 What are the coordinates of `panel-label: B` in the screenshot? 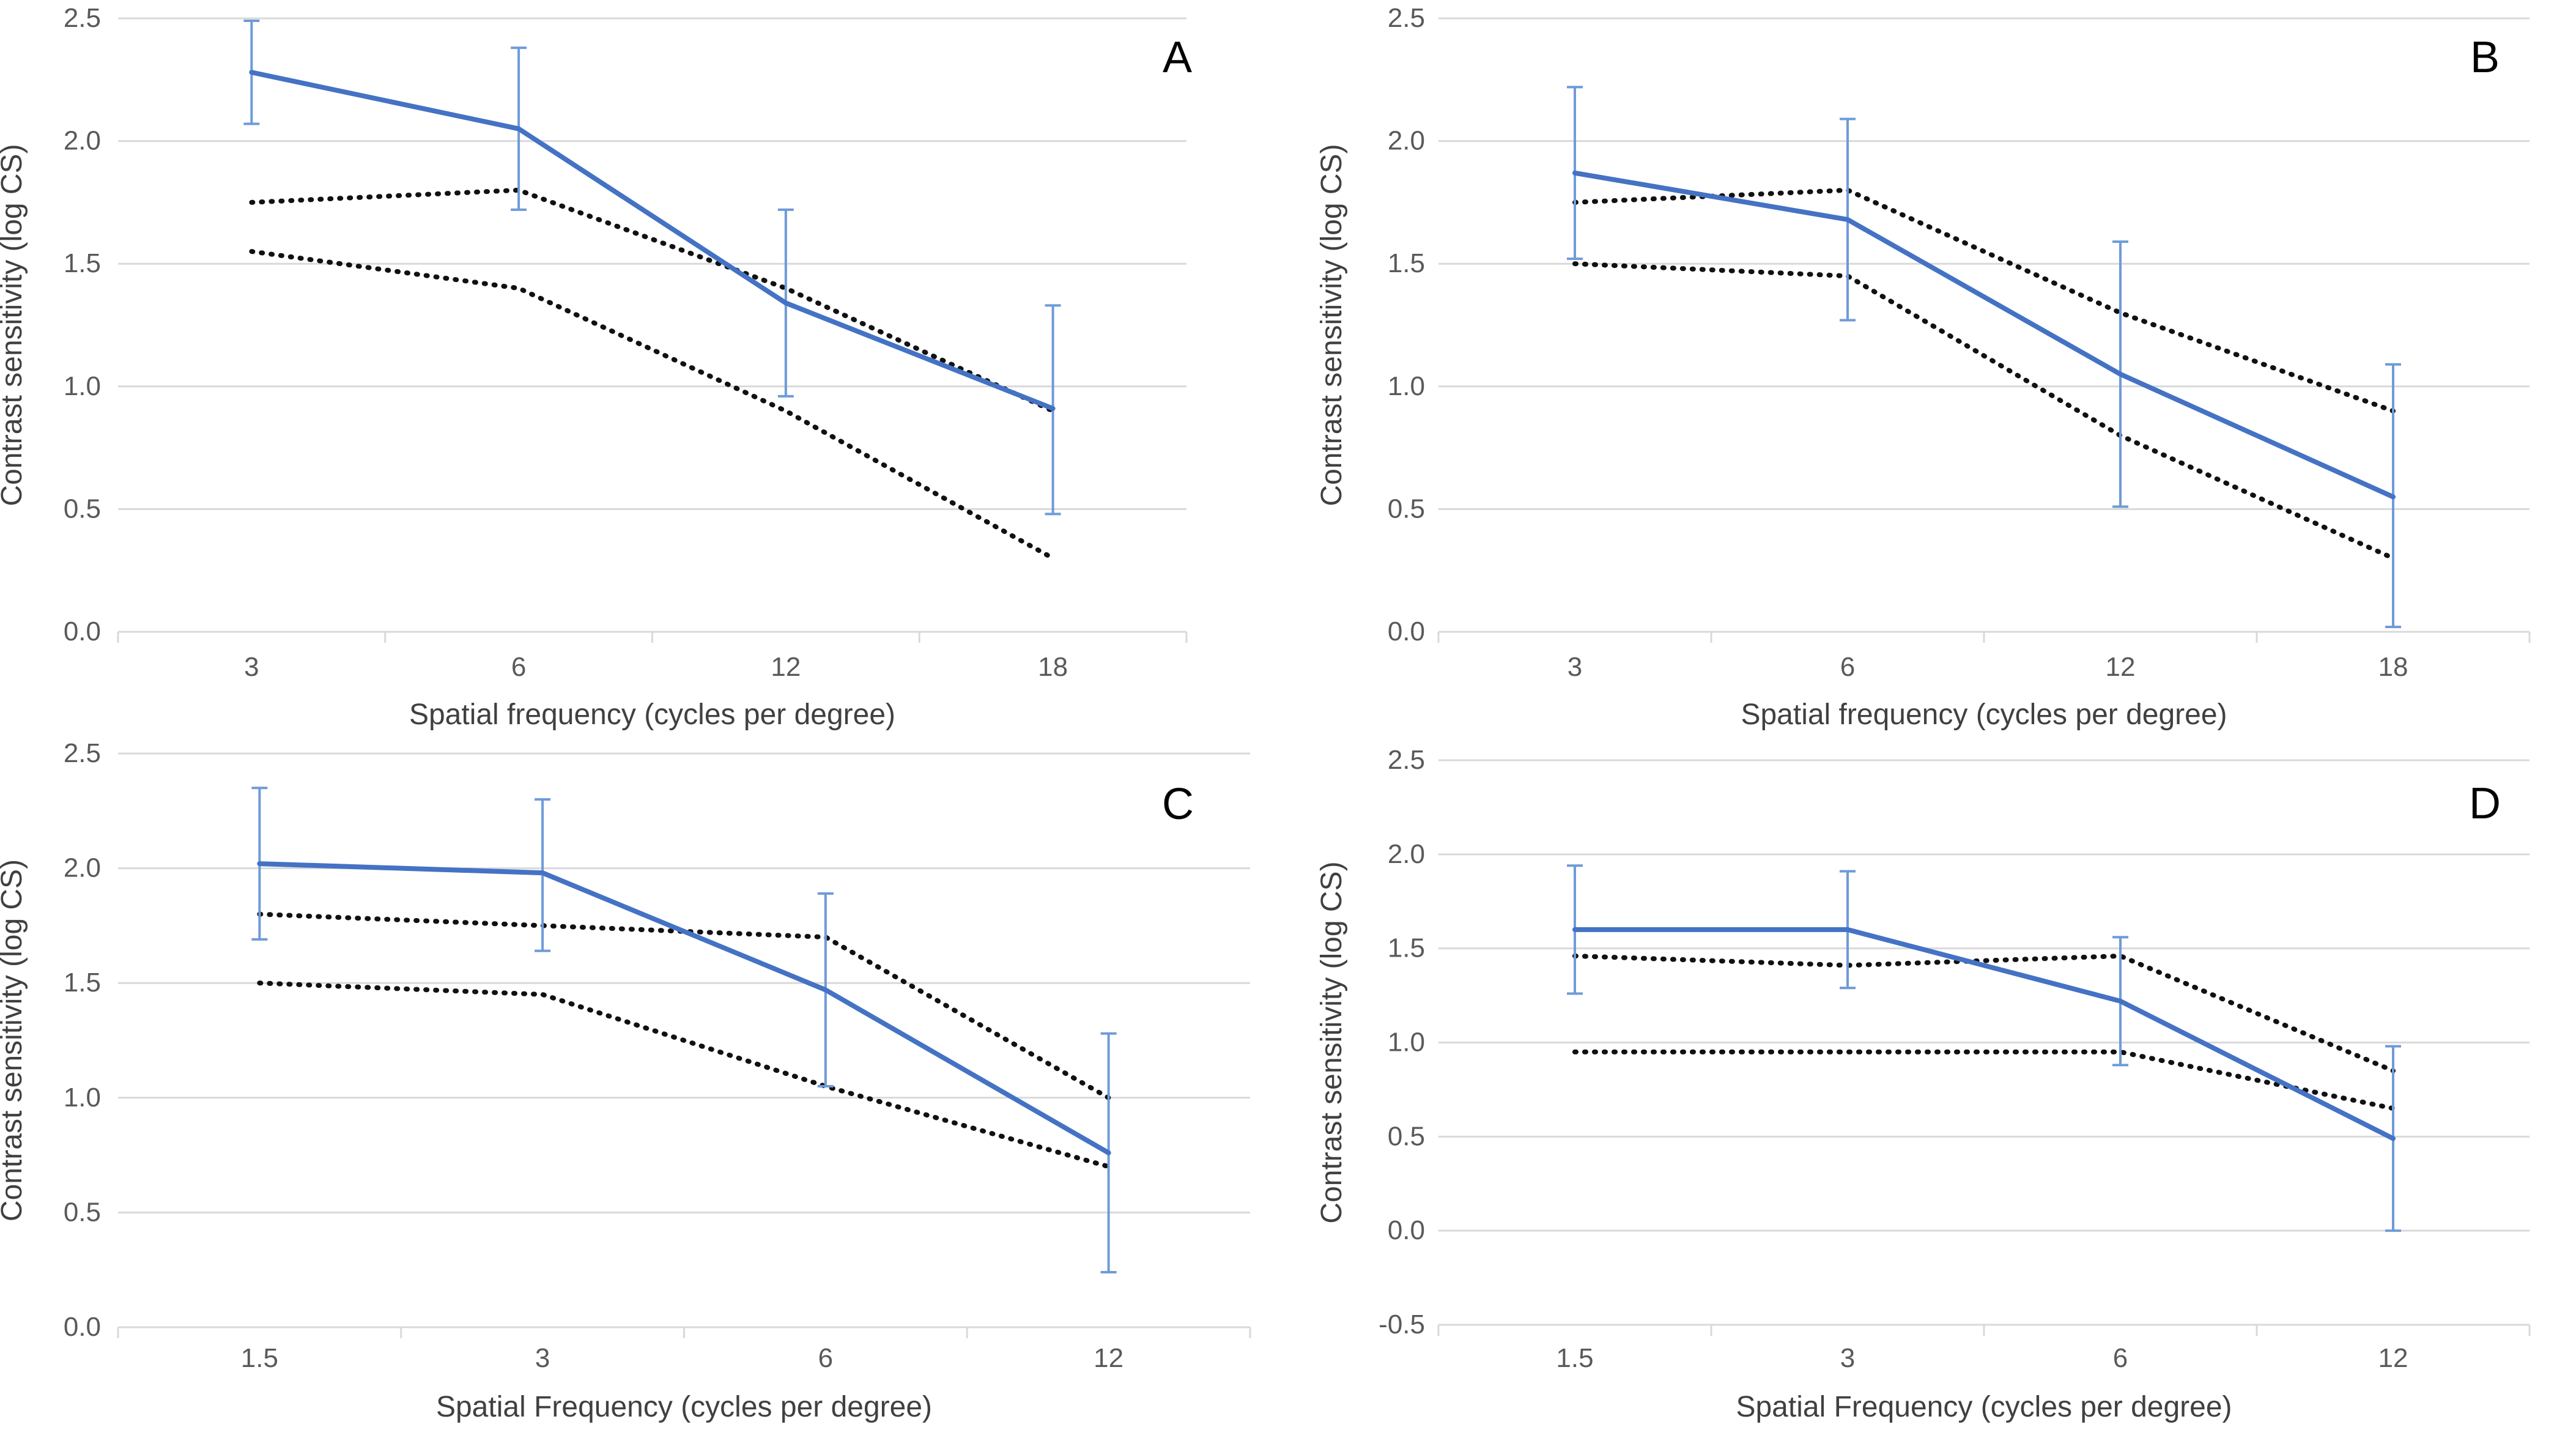 It's located at (2485, 58).